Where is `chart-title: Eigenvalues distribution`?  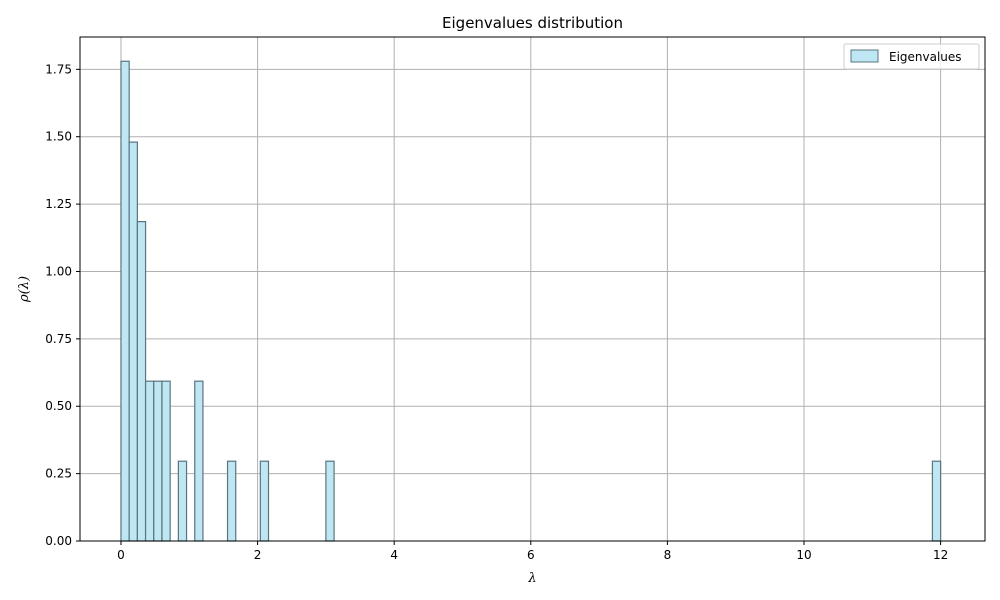
chart-title: Eigenvalues distribution is located at coordinates (532, 23).